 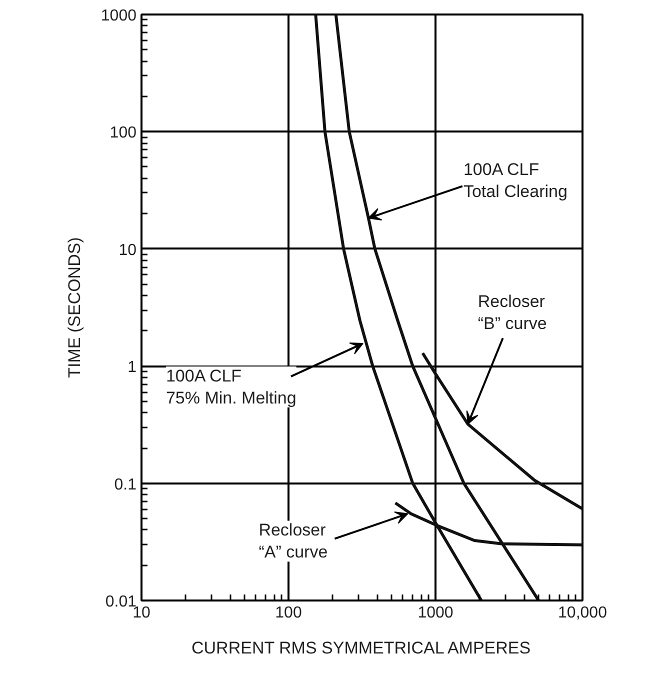 What do you see at coordinates (123, 133) in the screenshot?
I see `y-tick-label: 100` at bounding box center [123, 133].